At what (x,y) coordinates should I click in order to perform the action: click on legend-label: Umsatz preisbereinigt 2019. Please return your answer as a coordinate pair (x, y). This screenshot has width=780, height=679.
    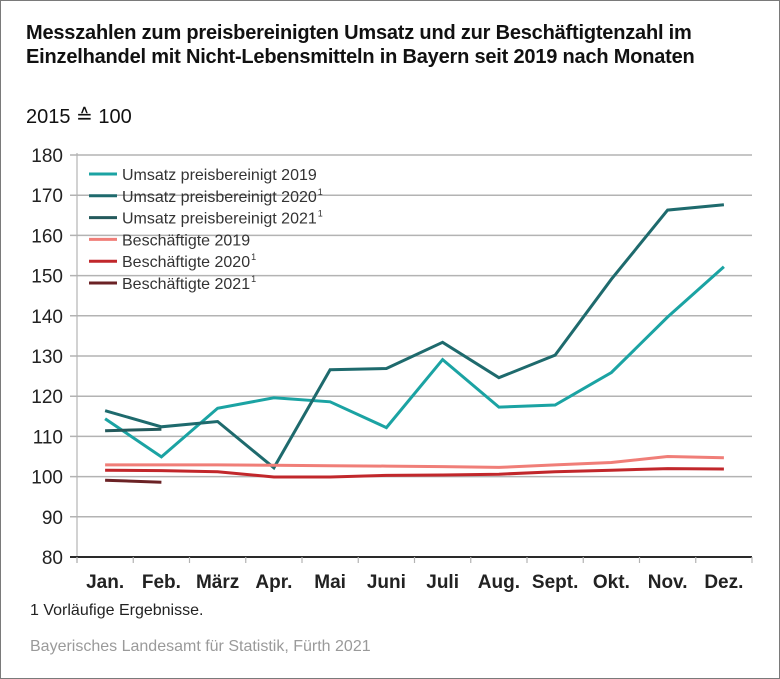
    Looking at the image, I should click on (219, 175).